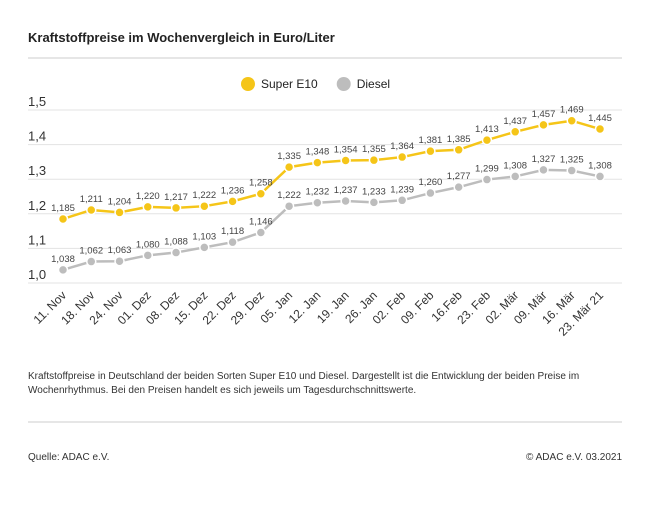  What do you see at coordinates (402, 189) in the screenshot?
I see `value-label: 1,239` at bounding box center [402, 189].